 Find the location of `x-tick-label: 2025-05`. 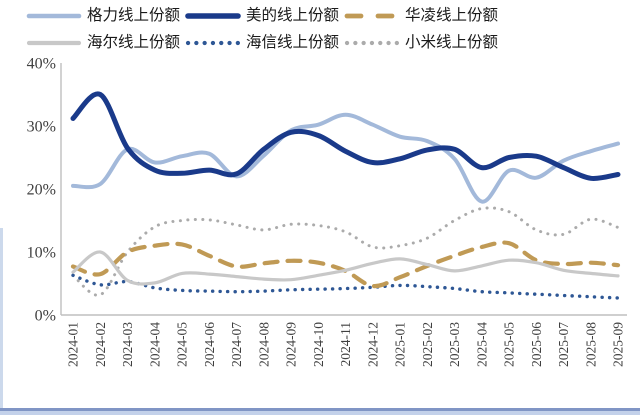

x-tick-label: 2025-05 is located at coordinates (509, 344).